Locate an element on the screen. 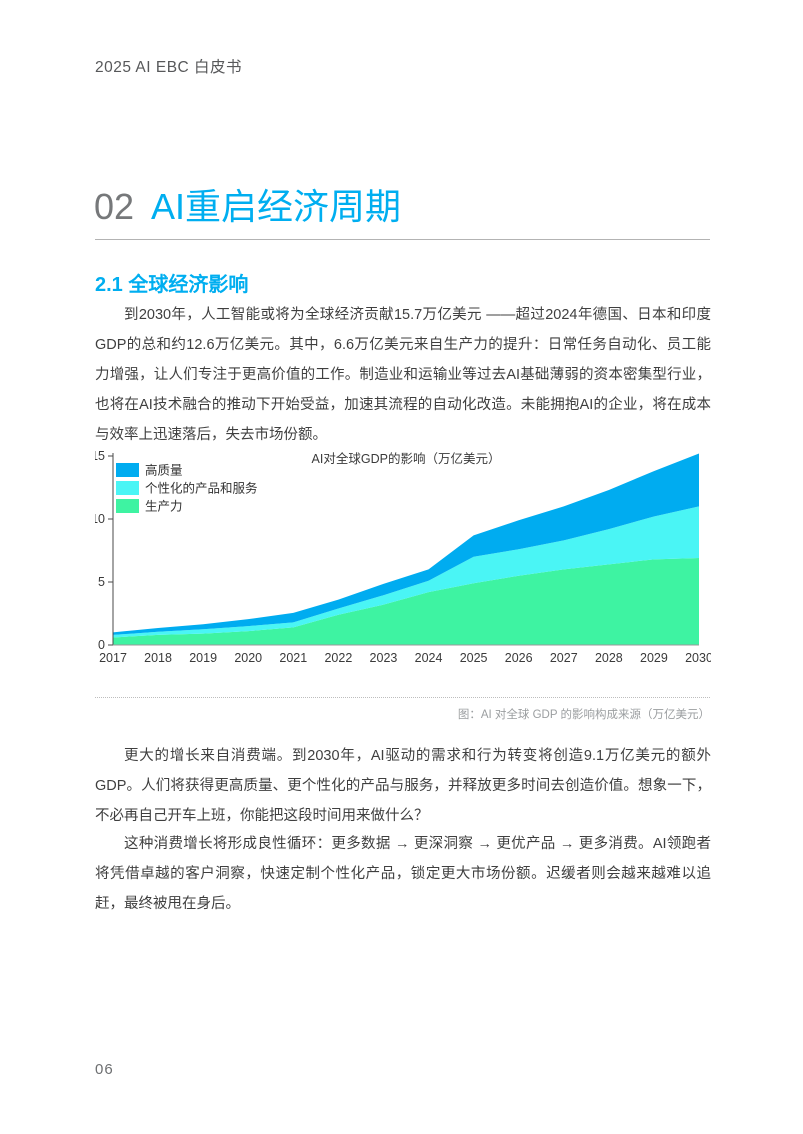  x-tick-label: 2019 is located at coordinates (203, 658).